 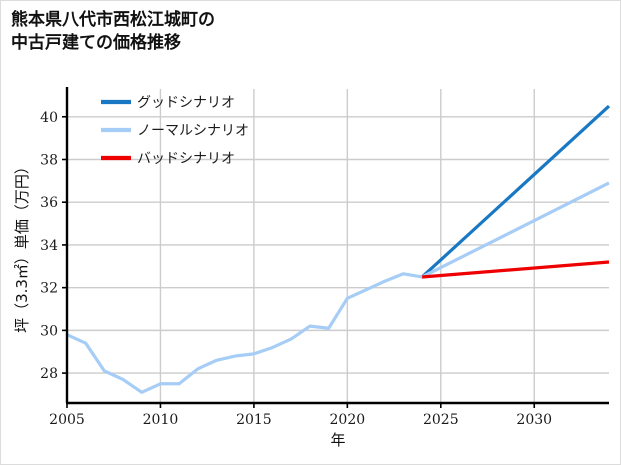 I want to click on x-tick-label: 2025, so click(x=441, y=420).